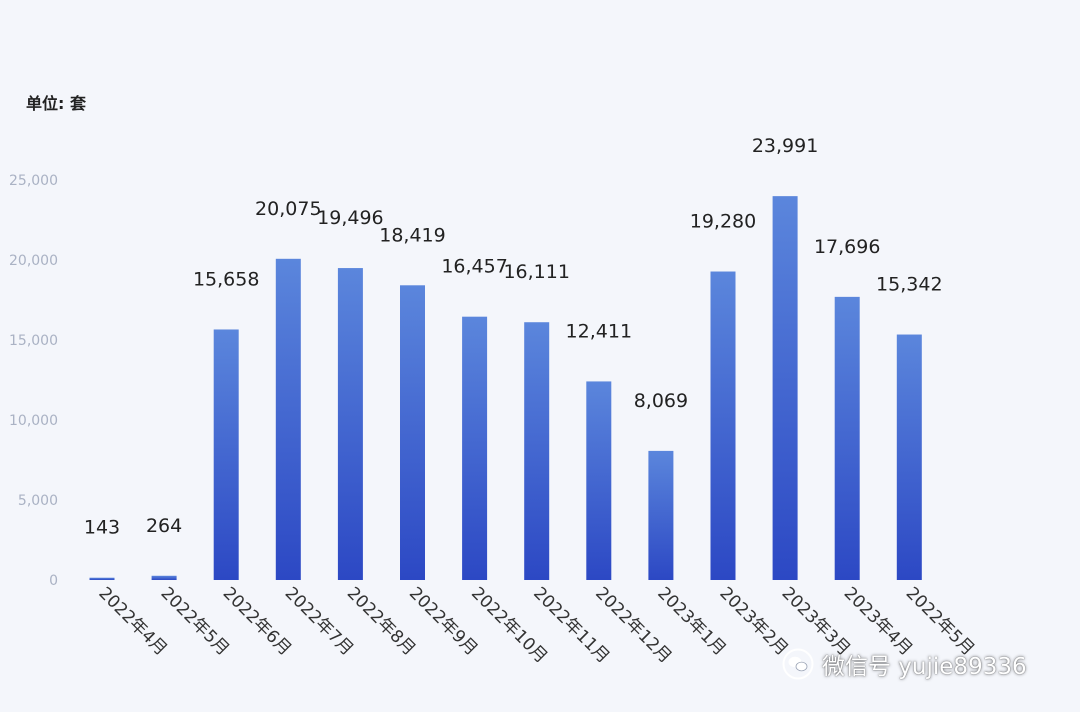  I want to click on data-label: 264, so click(164, 526).